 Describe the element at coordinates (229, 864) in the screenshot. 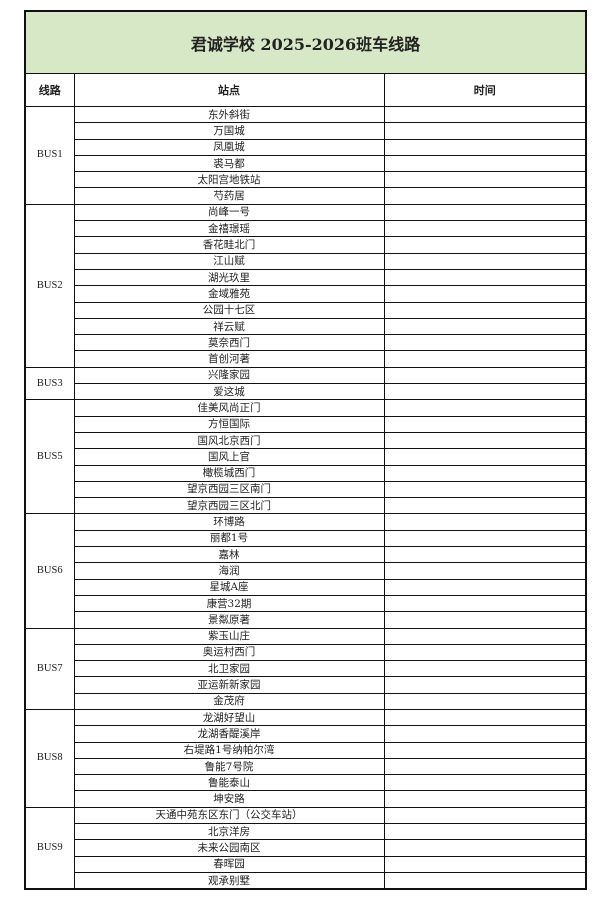

I see `stop-name: 春晖园` at that location.